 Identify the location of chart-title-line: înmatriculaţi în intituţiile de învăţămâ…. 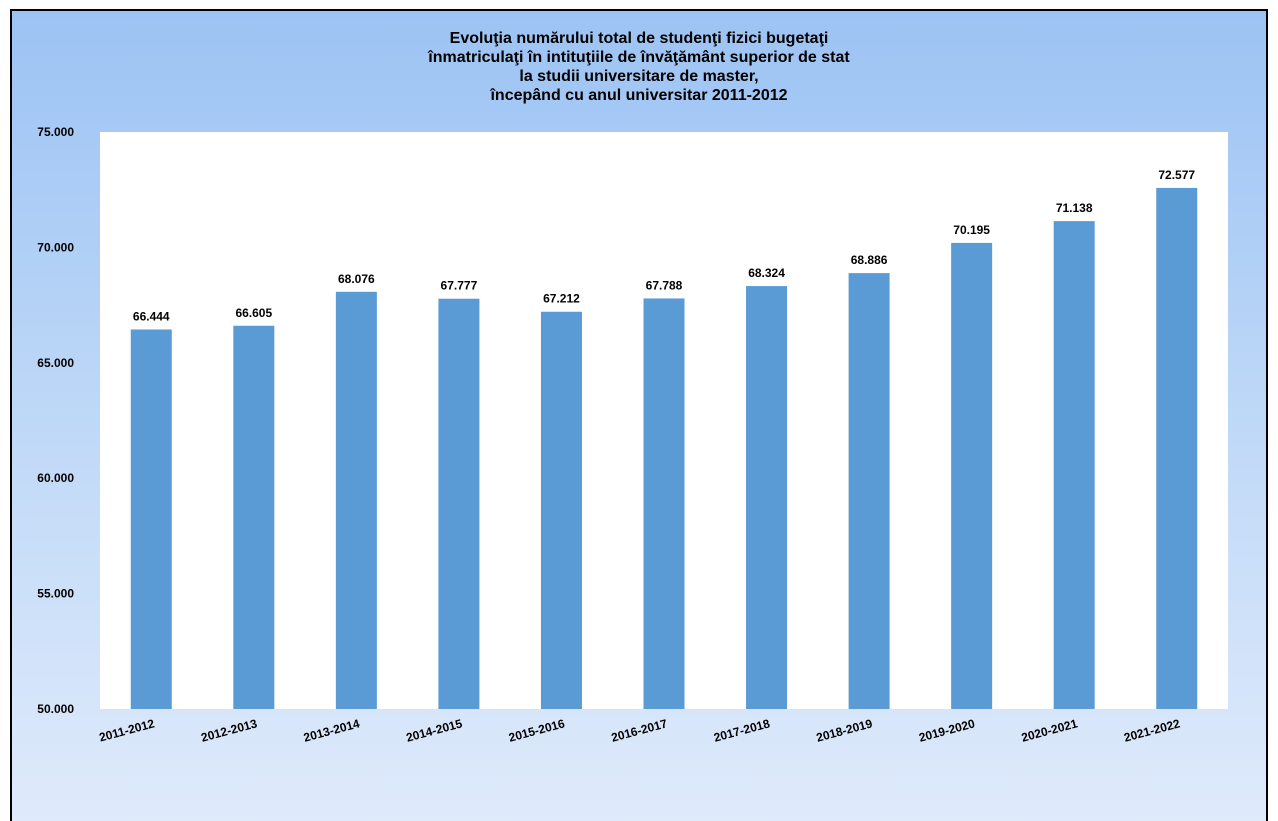
(639, 57).